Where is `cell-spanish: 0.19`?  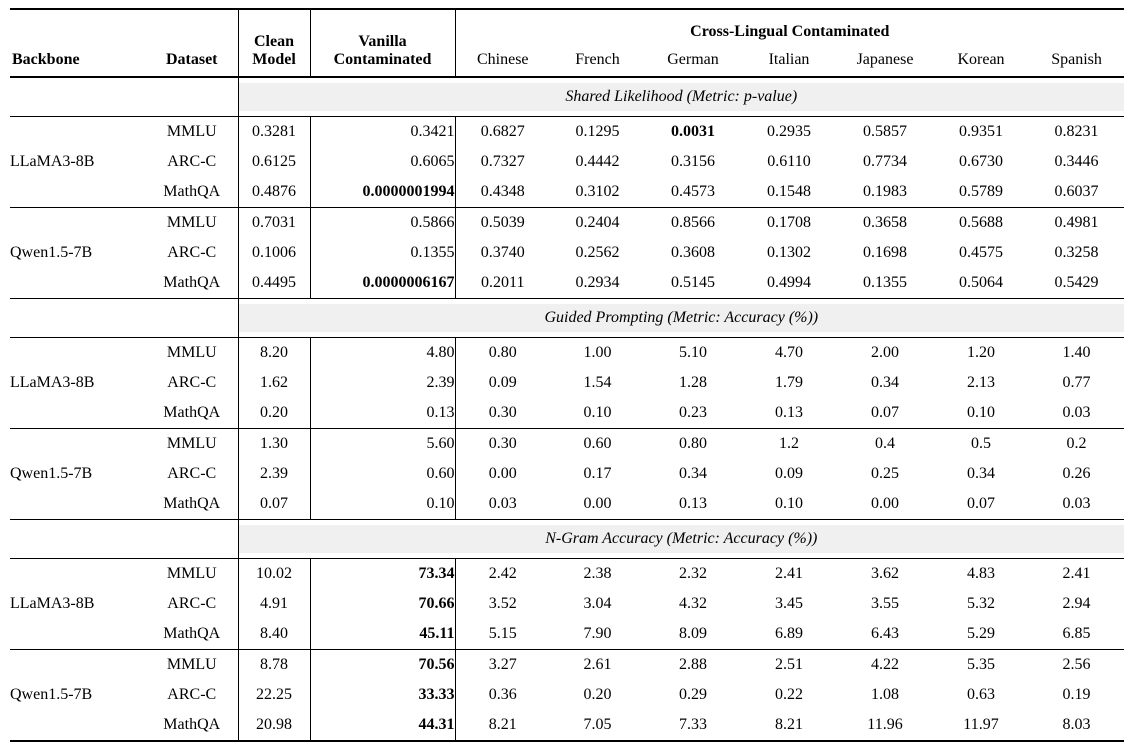 cell-spanish: 0.19 is located at coordinates (1076, 694).